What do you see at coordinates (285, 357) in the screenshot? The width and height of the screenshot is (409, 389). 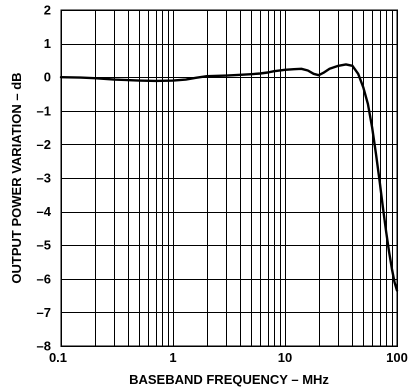 I see `x-tick-label: 10` at bounding box center [285, 357].